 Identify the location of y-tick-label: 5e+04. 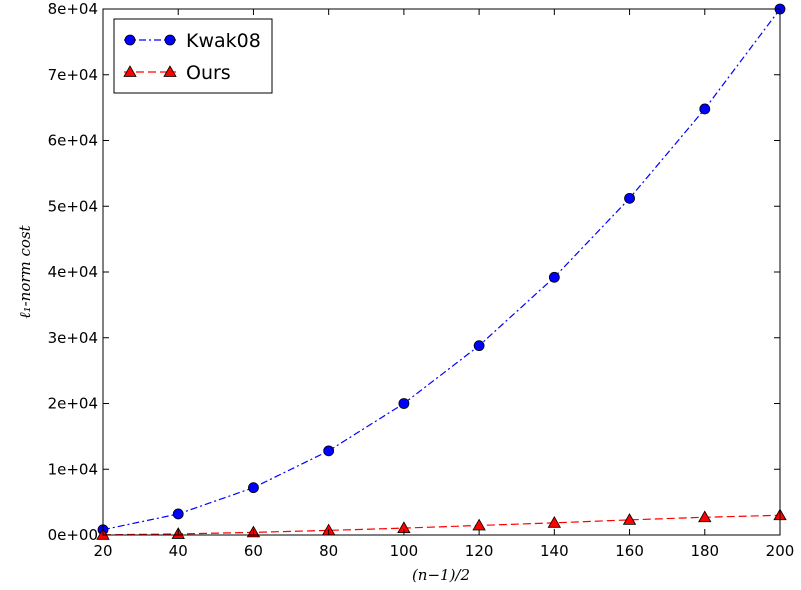
(73, 206).